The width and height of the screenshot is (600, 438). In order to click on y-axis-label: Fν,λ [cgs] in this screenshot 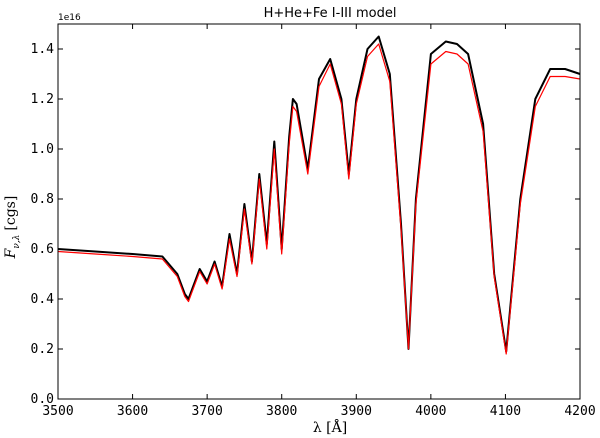, I will do `click(12, 228)`.